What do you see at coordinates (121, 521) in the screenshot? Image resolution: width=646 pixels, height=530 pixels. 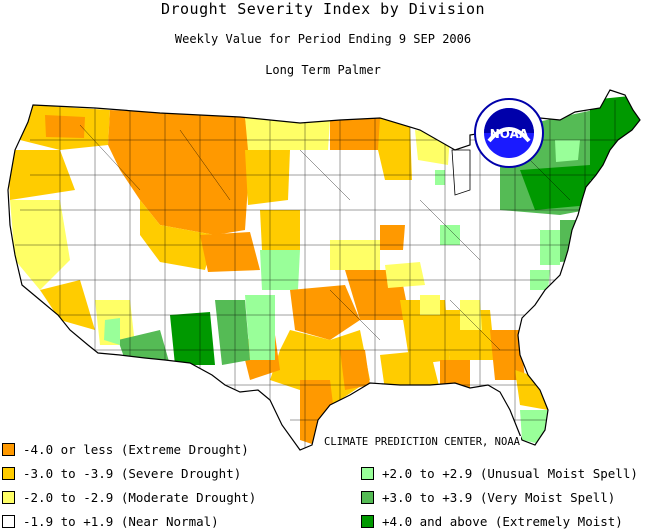 I see `legend-label: -1.9 to +1.9 (Near Normal)` at bounding box center [121, 521].